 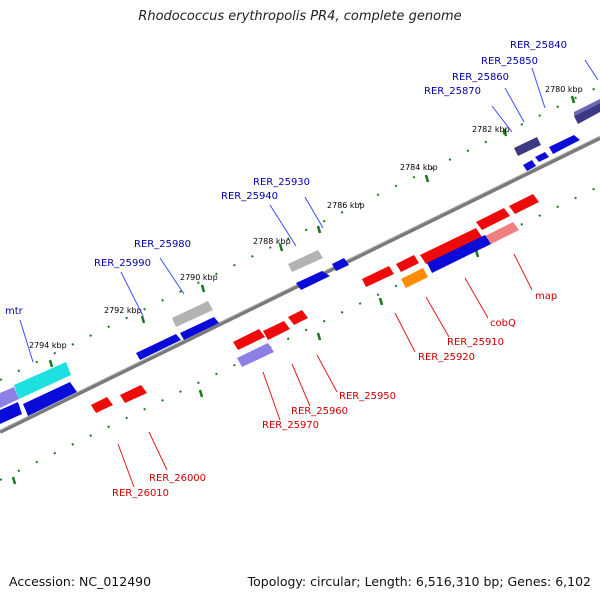 What do you see at coordinates (451, 246) in the screenshot?
I see `gene-cobq` at bounding box center [451, 246].